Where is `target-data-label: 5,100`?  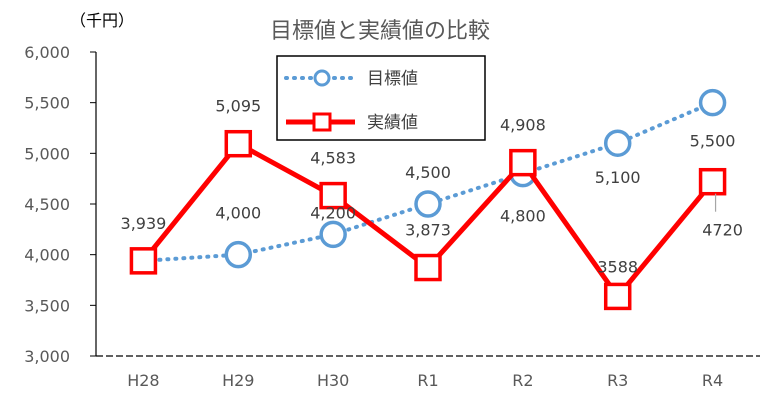 target-data-label: 5,100 is located at coordinates (618, 177).